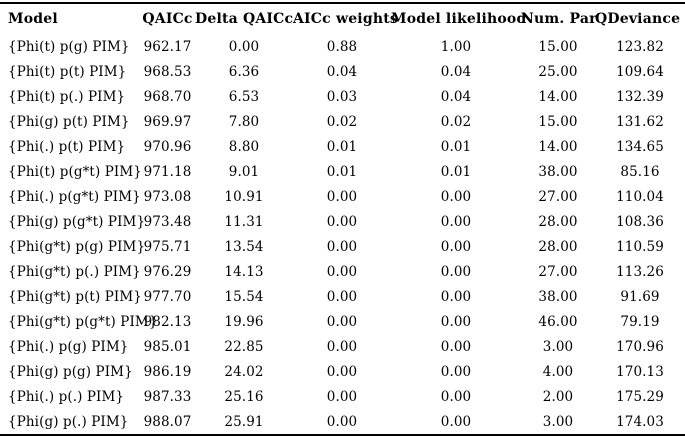 The width and height of the screenshot is (685, 436). What do you see at coordinates (33, 19) in the screenshot?
I see `header-cell-model: Model` at bounding box center [33, 19].